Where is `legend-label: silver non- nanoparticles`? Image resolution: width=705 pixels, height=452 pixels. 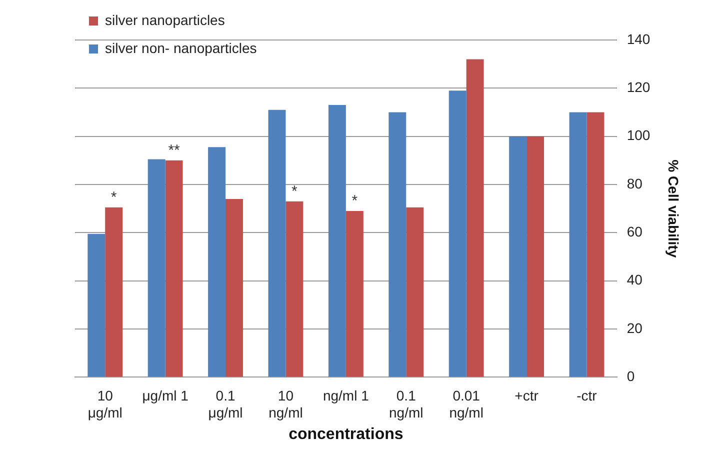 legend-label: silver non- nanoparticles is located at coordinates (181, 48).